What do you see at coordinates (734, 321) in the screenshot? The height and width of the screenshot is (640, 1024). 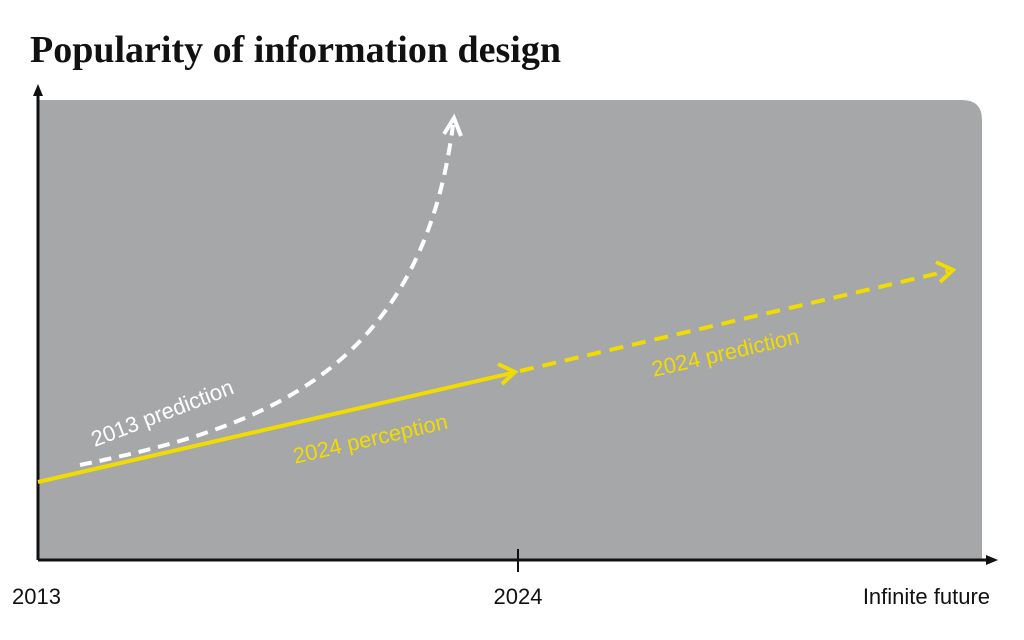 I see `prediction-2024-line` at bounding box center [734, 321].